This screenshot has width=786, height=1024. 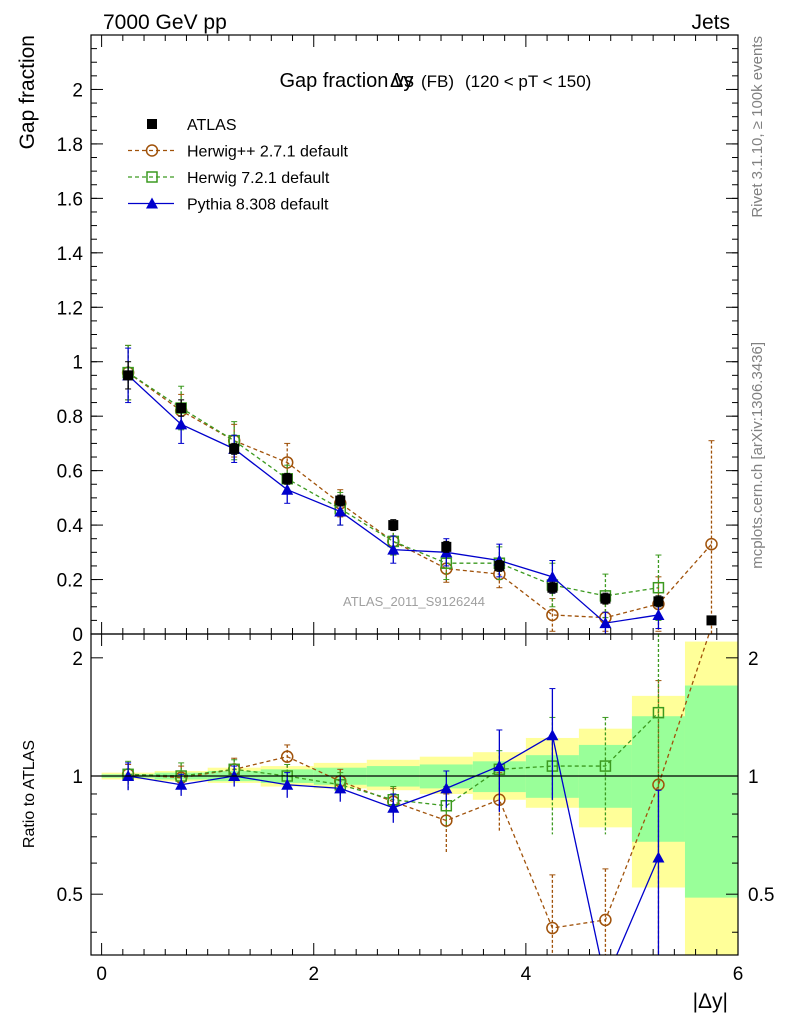 What do you see at coordinates (77, 363) in the screenshot?
I see `main-y-tick-label: 1` at bounding box center [77, 363].